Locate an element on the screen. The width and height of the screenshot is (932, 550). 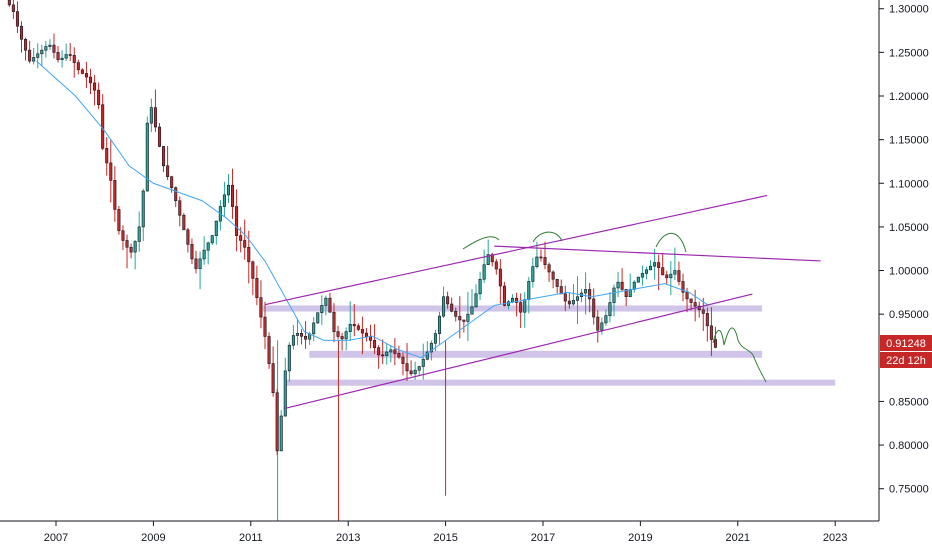
support-zones is located at coordinates (549, 345).